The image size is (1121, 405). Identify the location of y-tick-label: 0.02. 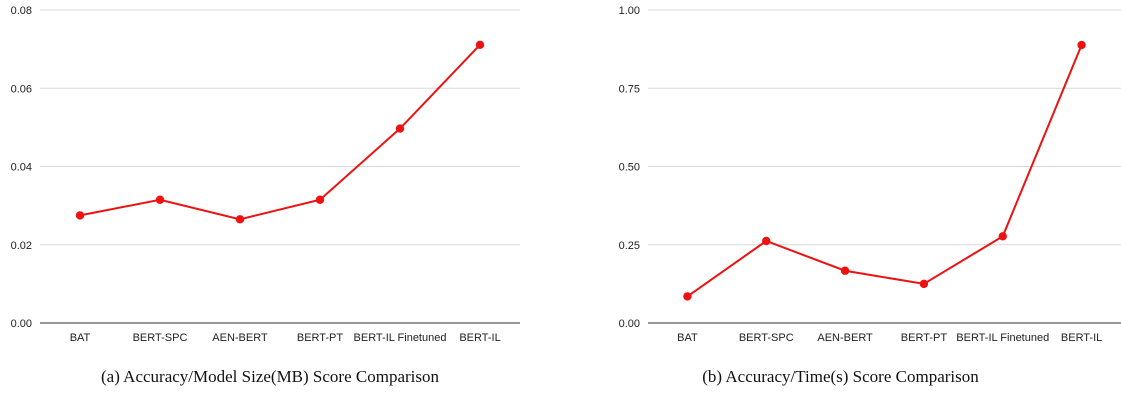
(21, 246).